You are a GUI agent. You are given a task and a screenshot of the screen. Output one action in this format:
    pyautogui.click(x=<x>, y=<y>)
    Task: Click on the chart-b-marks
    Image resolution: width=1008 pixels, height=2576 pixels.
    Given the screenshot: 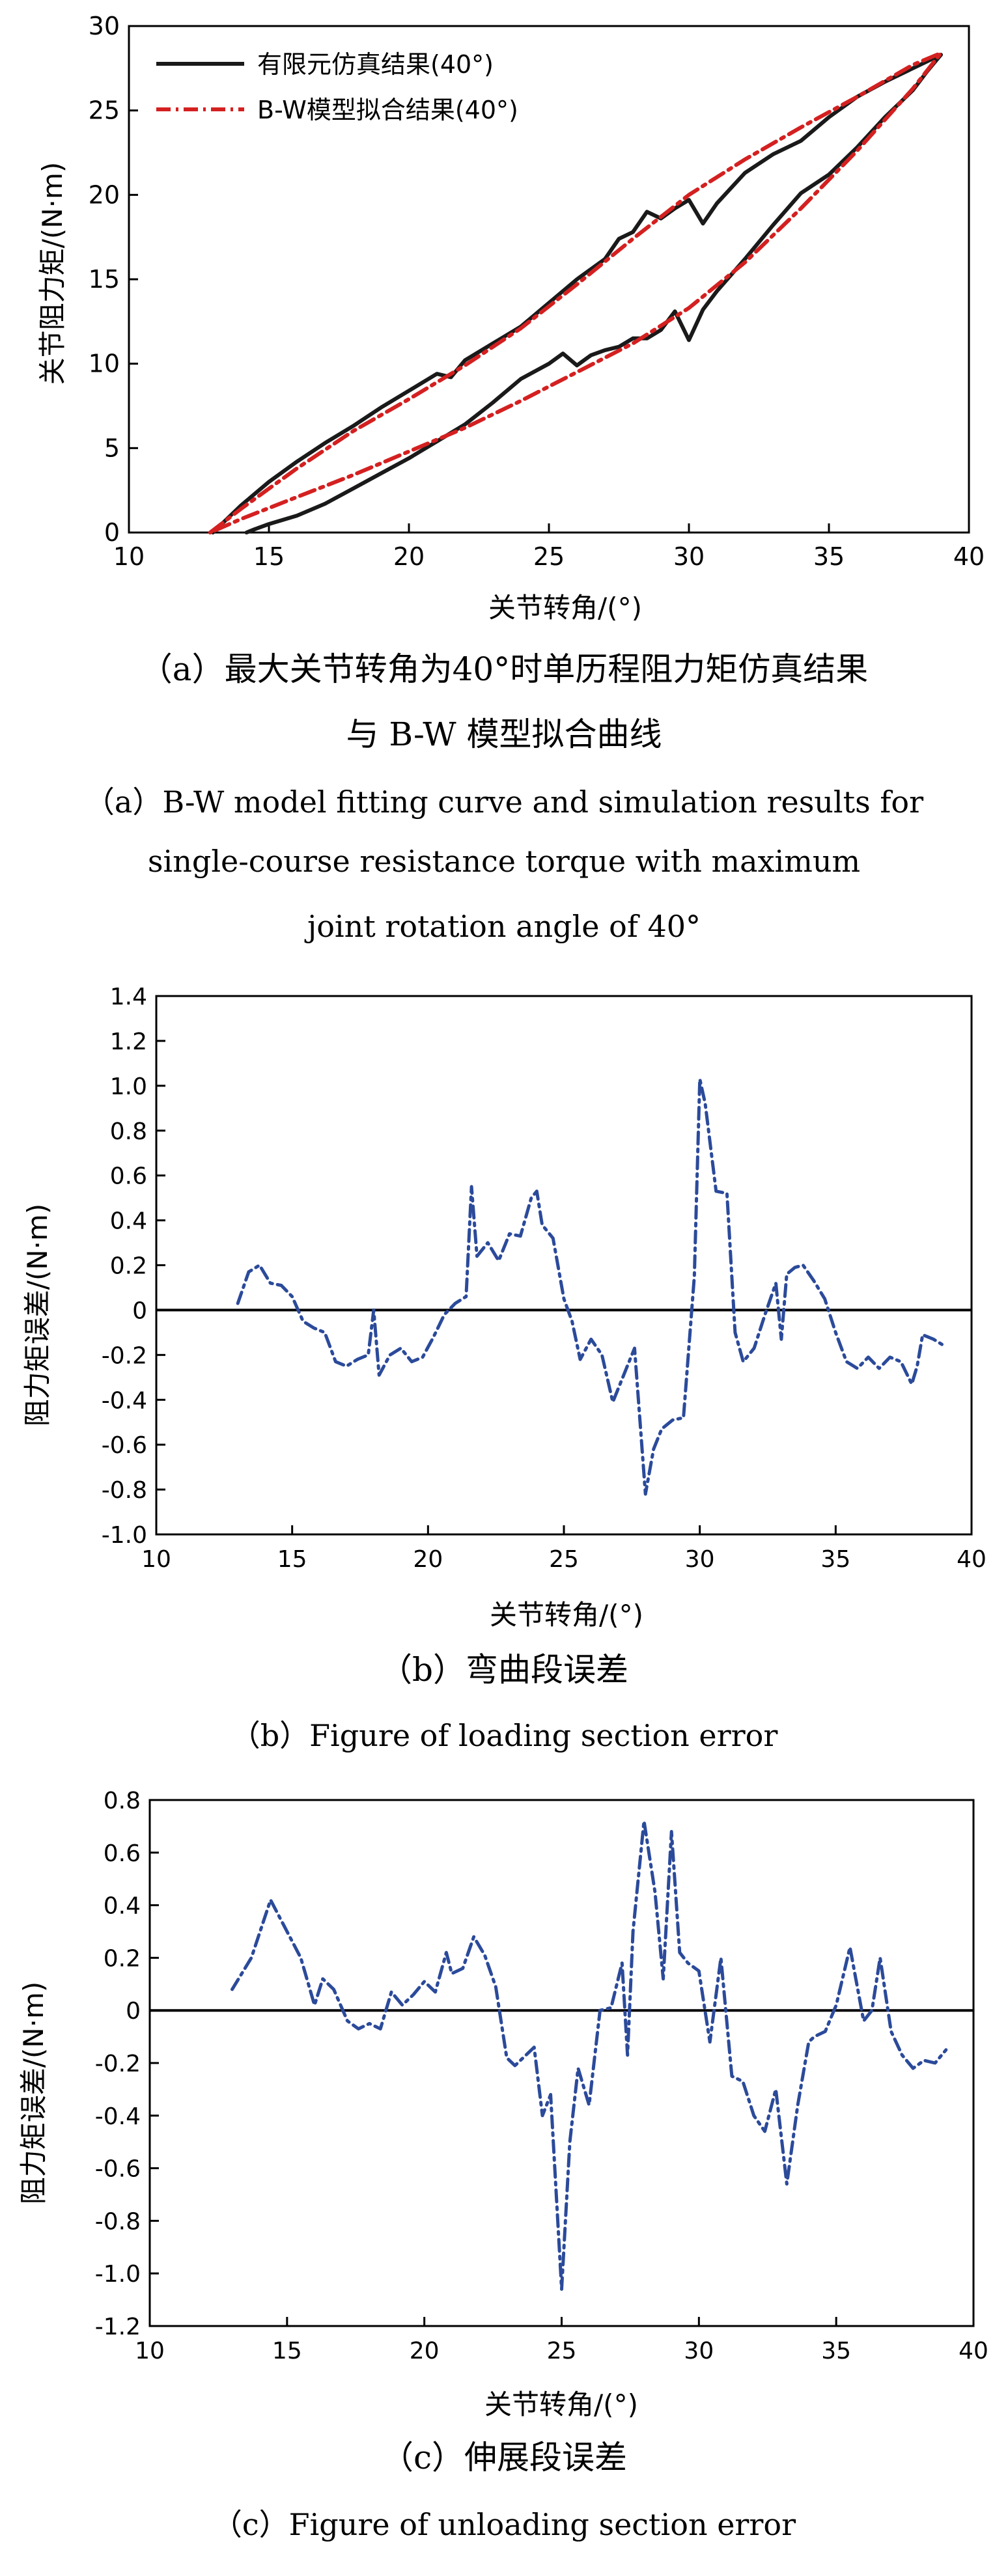 What is the action you would take?
    pyautogui.click(x=591, y=1286)
    